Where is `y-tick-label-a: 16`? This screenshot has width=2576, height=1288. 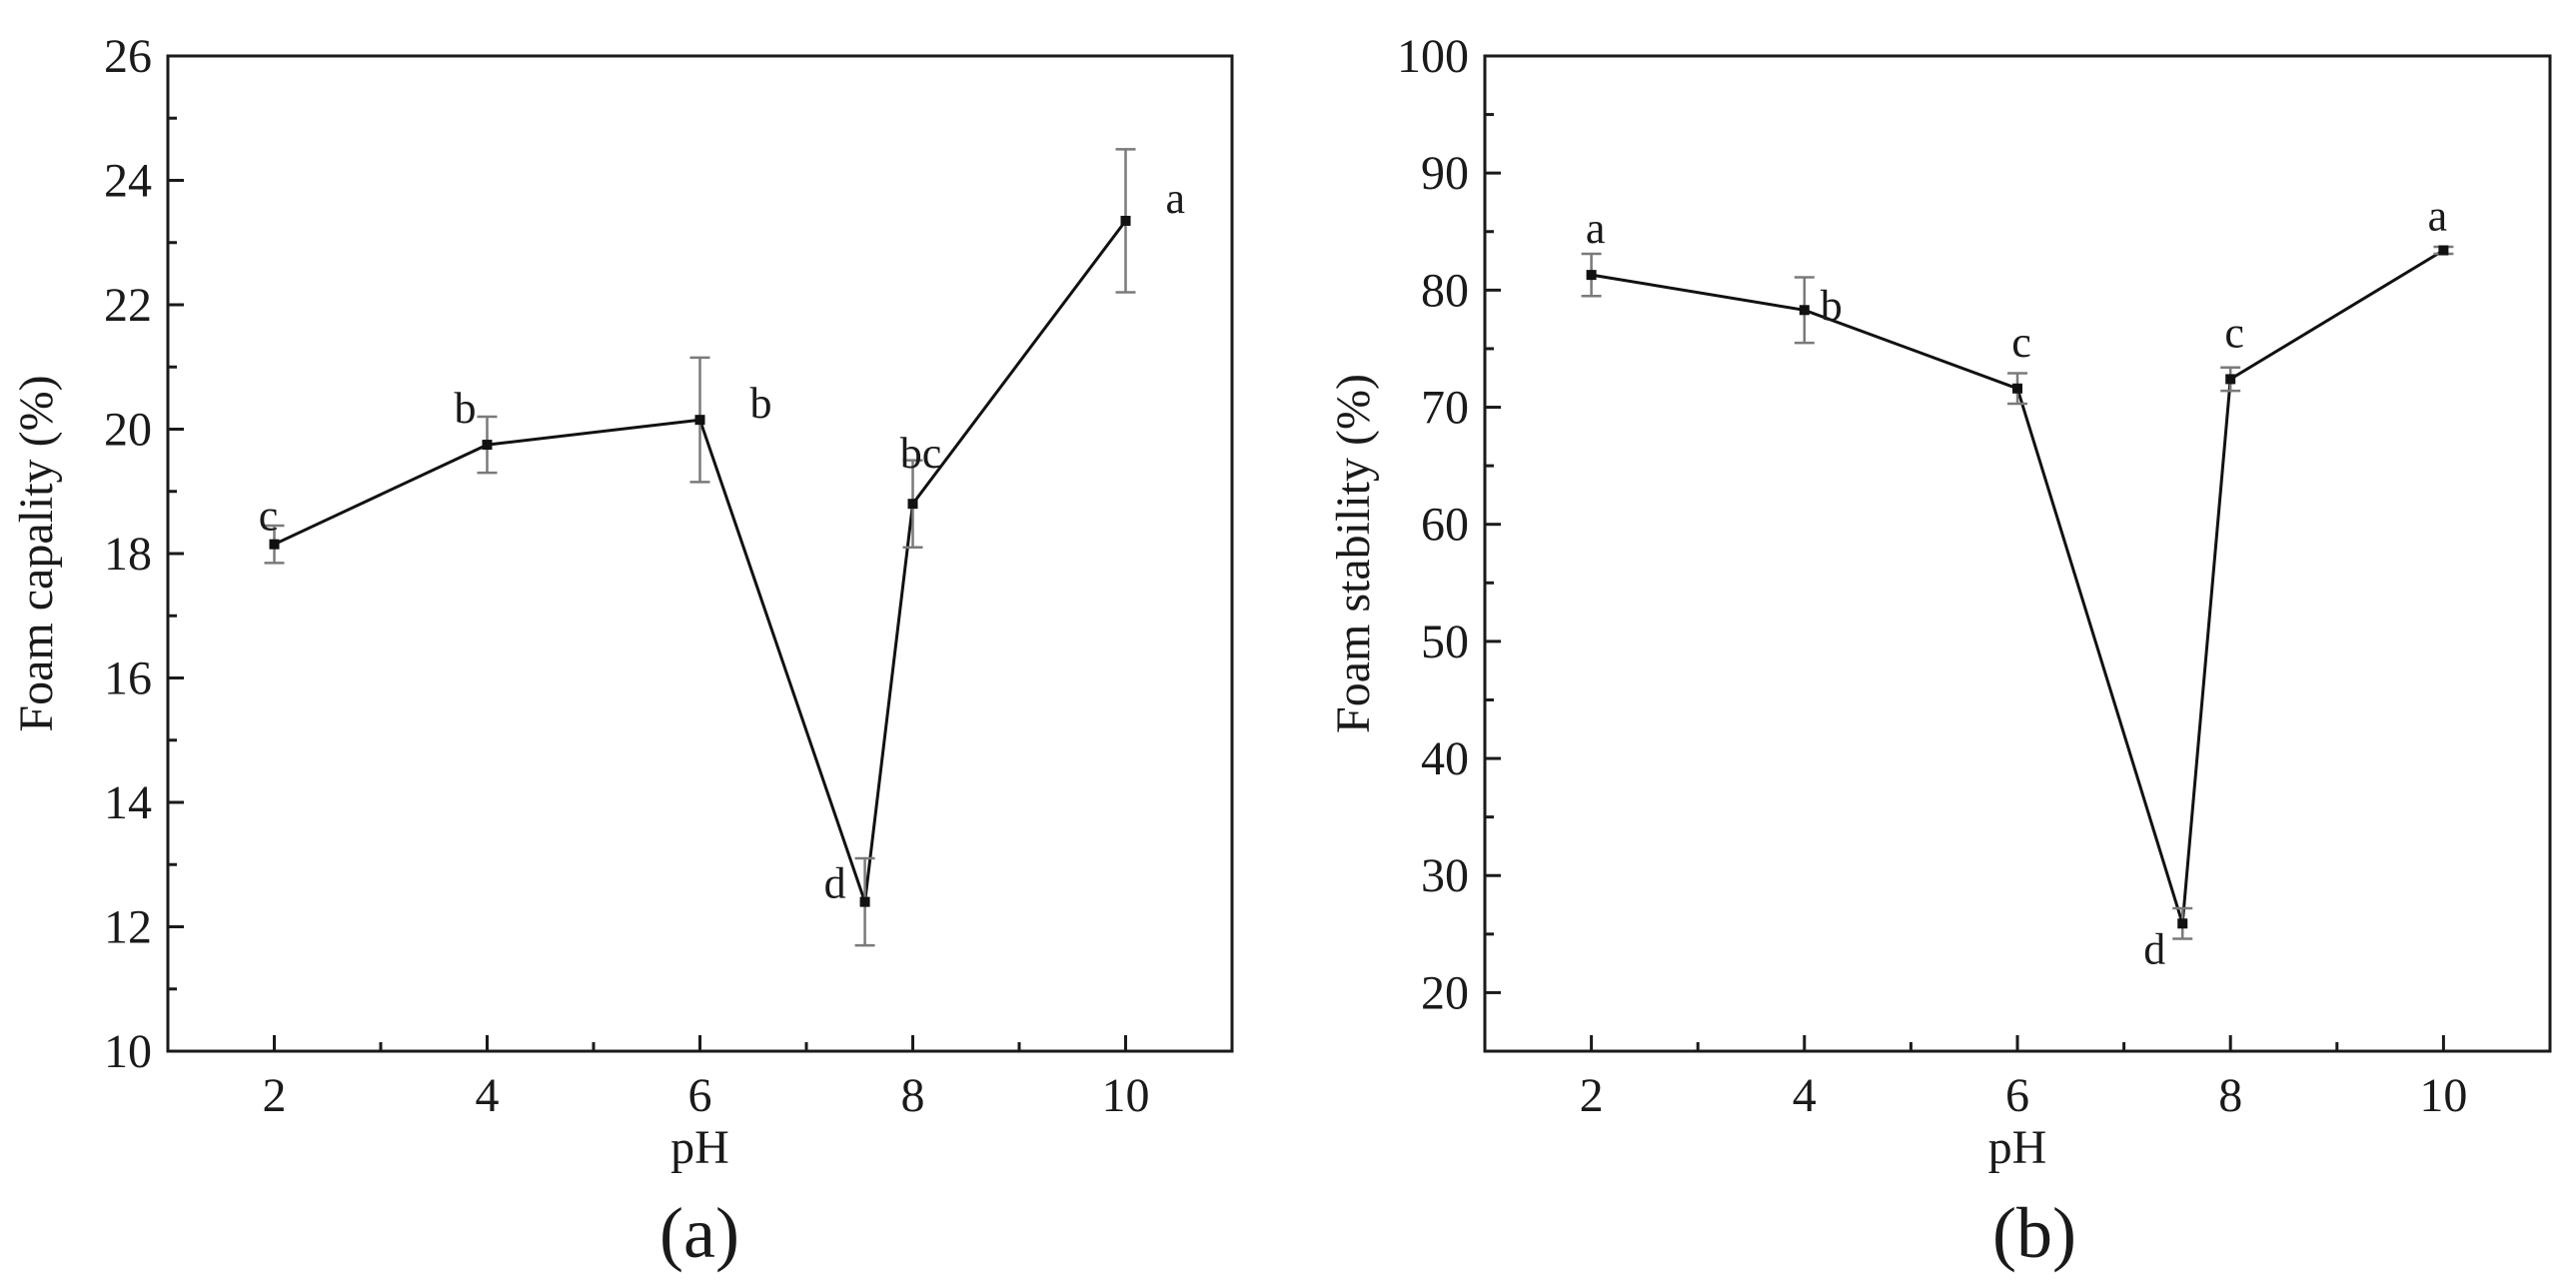
y-tick-label-a: 16 is located at coordinates (128, 678).